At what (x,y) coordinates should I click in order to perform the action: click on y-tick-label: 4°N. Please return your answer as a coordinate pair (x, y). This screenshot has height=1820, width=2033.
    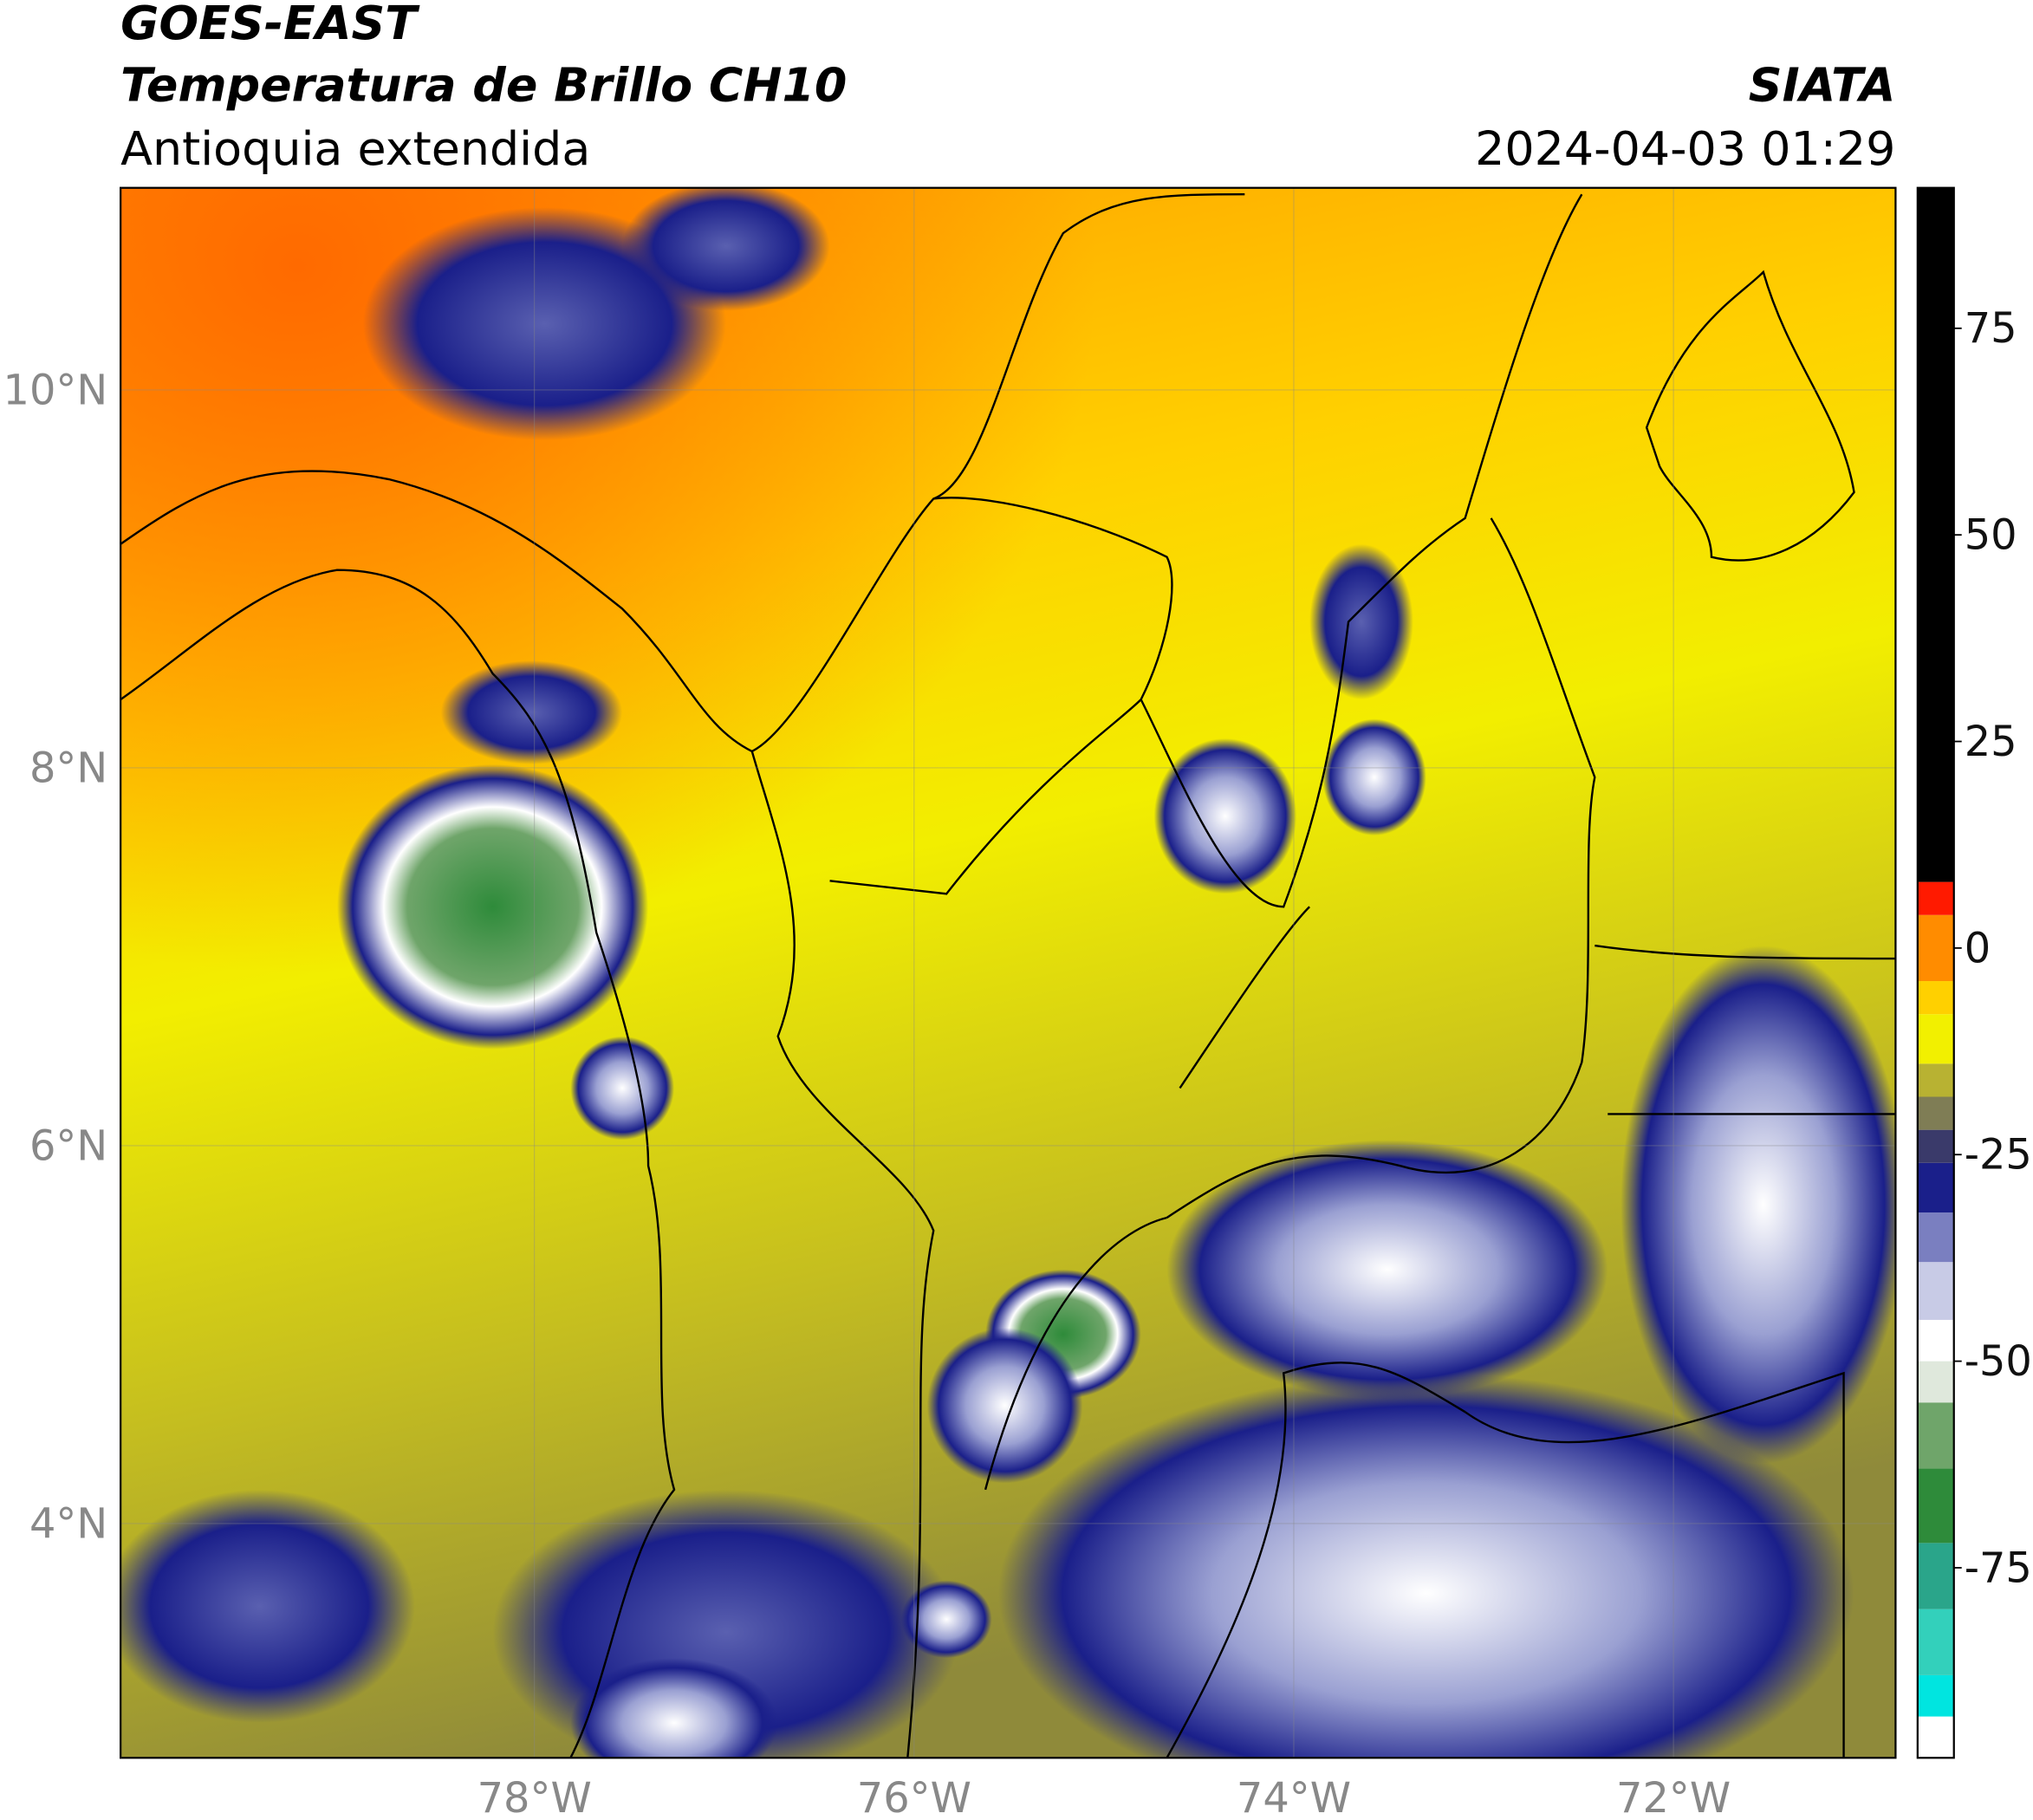
    Looking at the image, I should click on (68, 1524).